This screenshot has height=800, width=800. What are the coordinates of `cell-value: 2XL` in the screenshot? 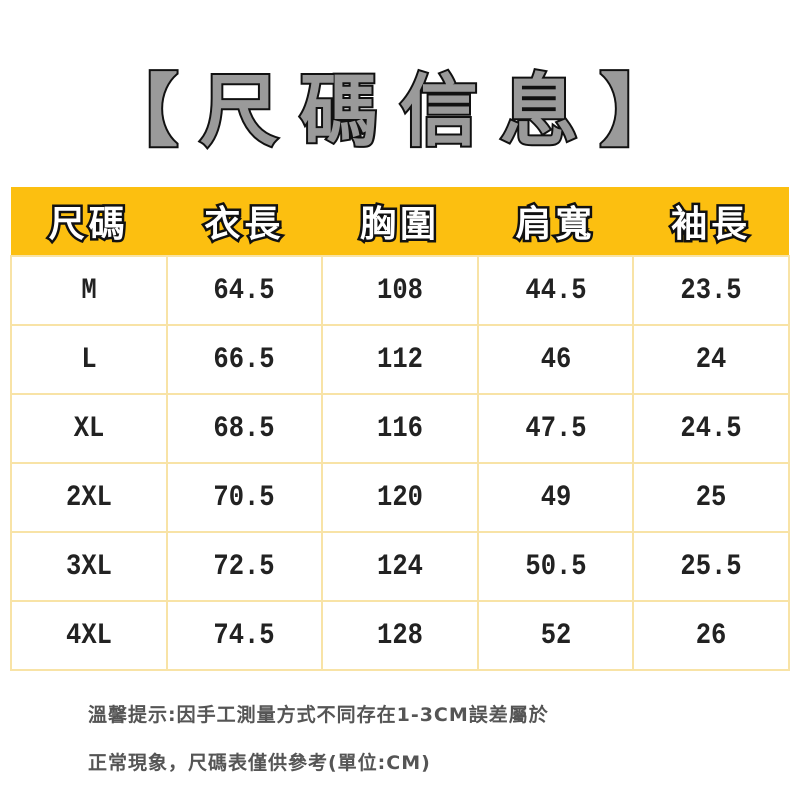 It's located at (88, 497).